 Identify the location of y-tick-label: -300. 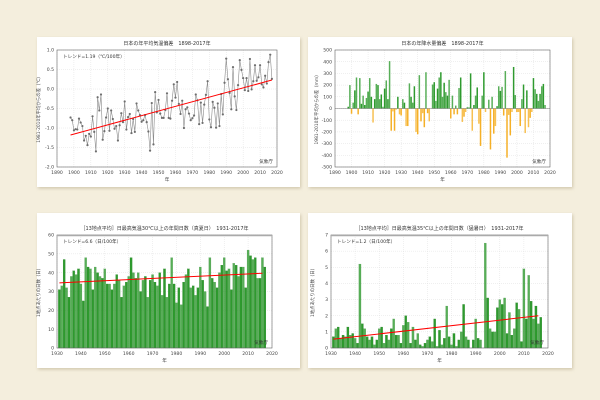
(327, 144).